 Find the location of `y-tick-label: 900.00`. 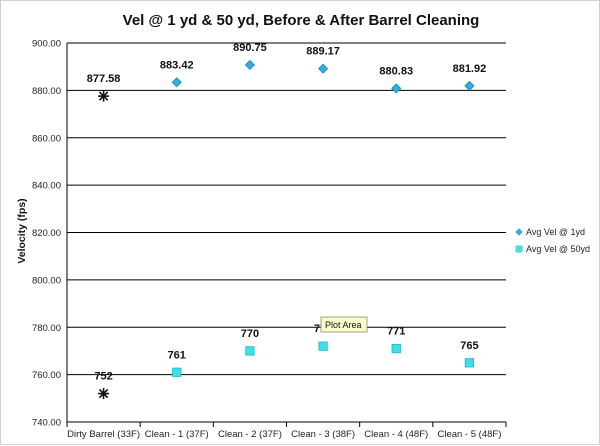

y-tick-label: 900.00 is located at coordinates (46, 44).